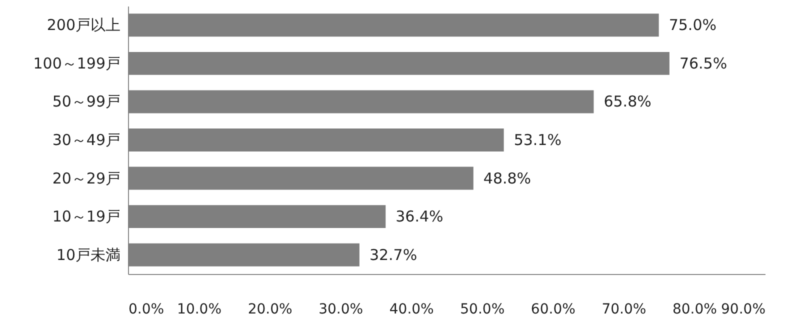 The image size is (800, 329). What do you see at coordinates (538, 140) in the screenshot?
I see `data-label: 53.1%` at bounding box center [538, 140].